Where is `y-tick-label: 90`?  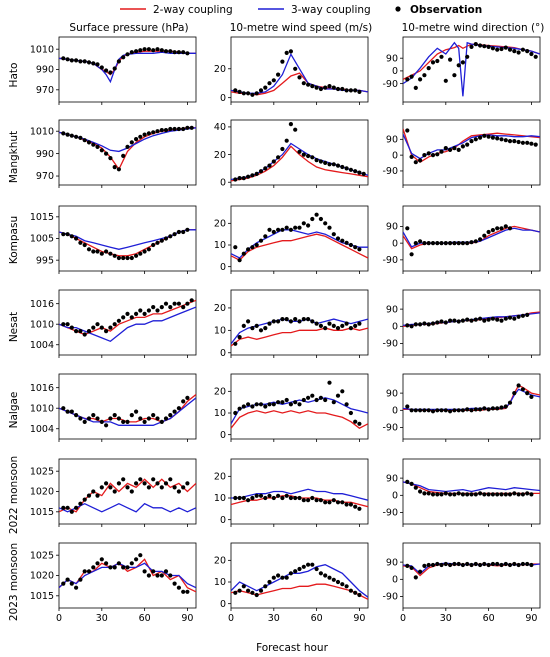
y-tick-label: 90 is located at coordinates (392, 227).